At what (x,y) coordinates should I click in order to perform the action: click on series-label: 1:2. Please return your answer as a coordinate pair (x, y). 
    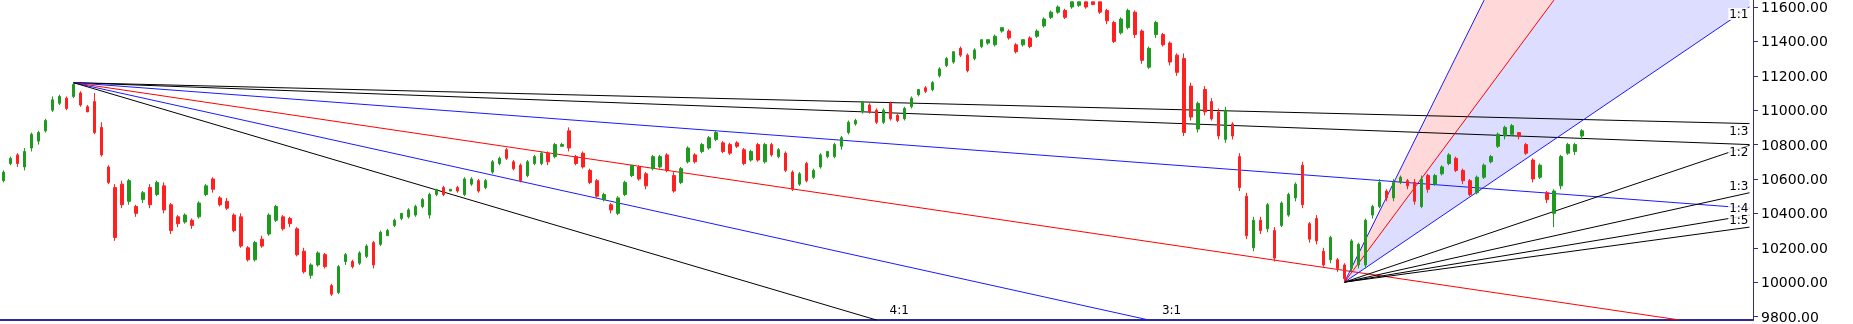
    Looking at the image, I should click on (1739, 152).